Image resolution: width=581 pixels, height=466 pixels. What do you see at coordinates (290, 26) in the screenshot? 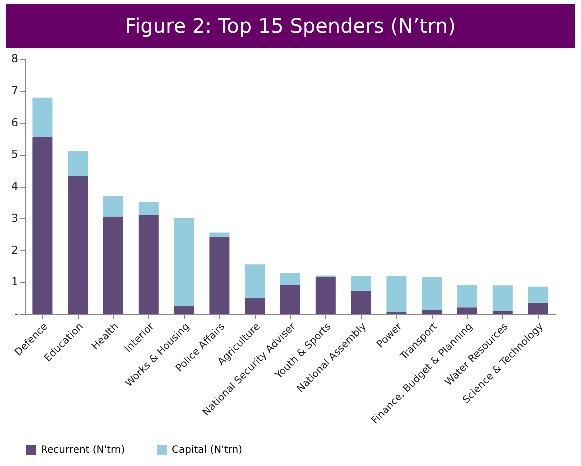
I see `chart-title: Figure 2: Top 15 Spenders (N’trn)` at bounding box center [290, 26].